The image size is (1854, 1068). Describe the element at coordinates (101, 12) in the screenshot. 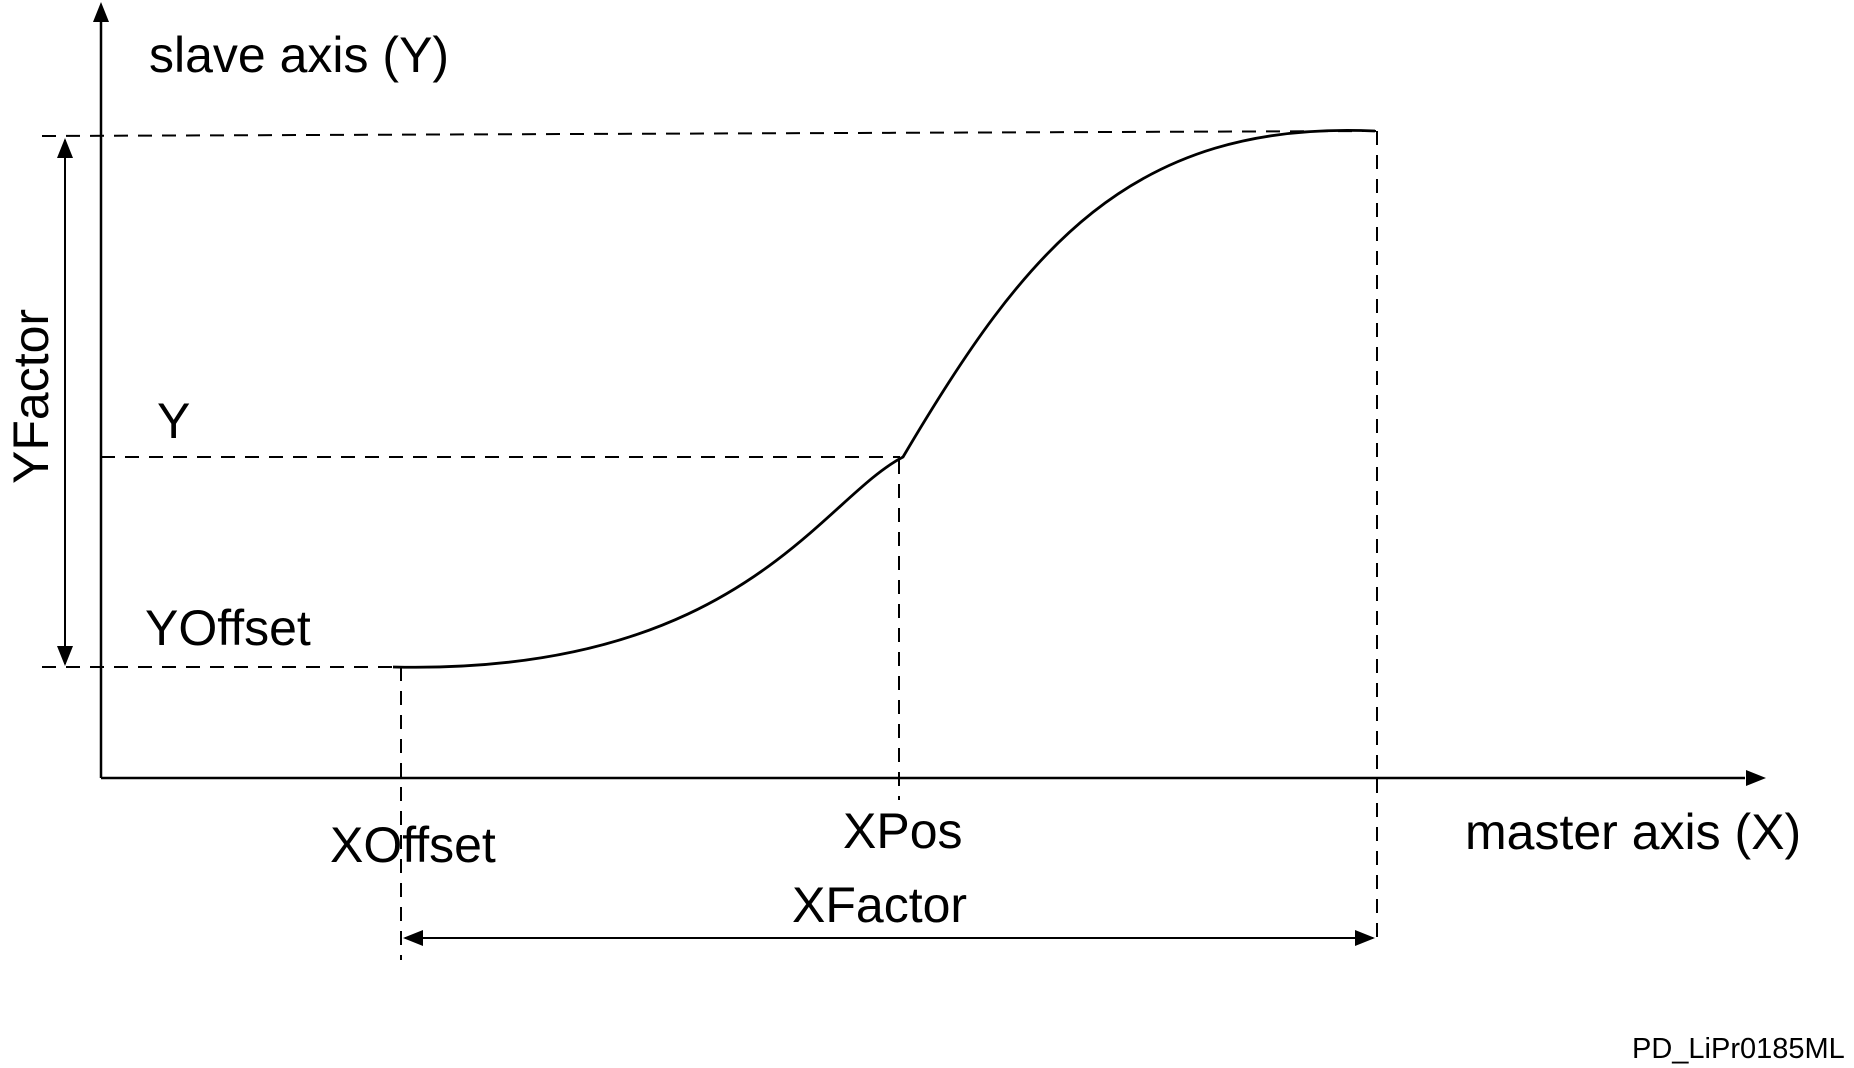

I see `y-axis-arrowhead` at that location.